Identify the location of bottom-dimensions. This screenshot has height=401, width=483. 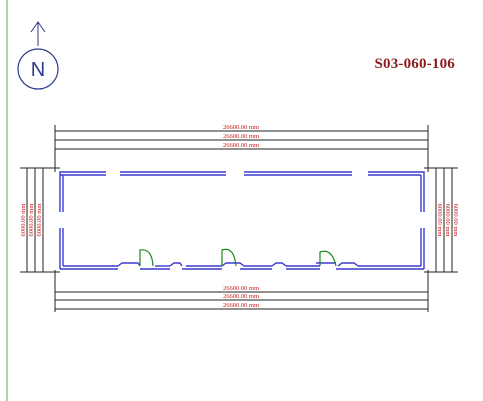
(241, 291).